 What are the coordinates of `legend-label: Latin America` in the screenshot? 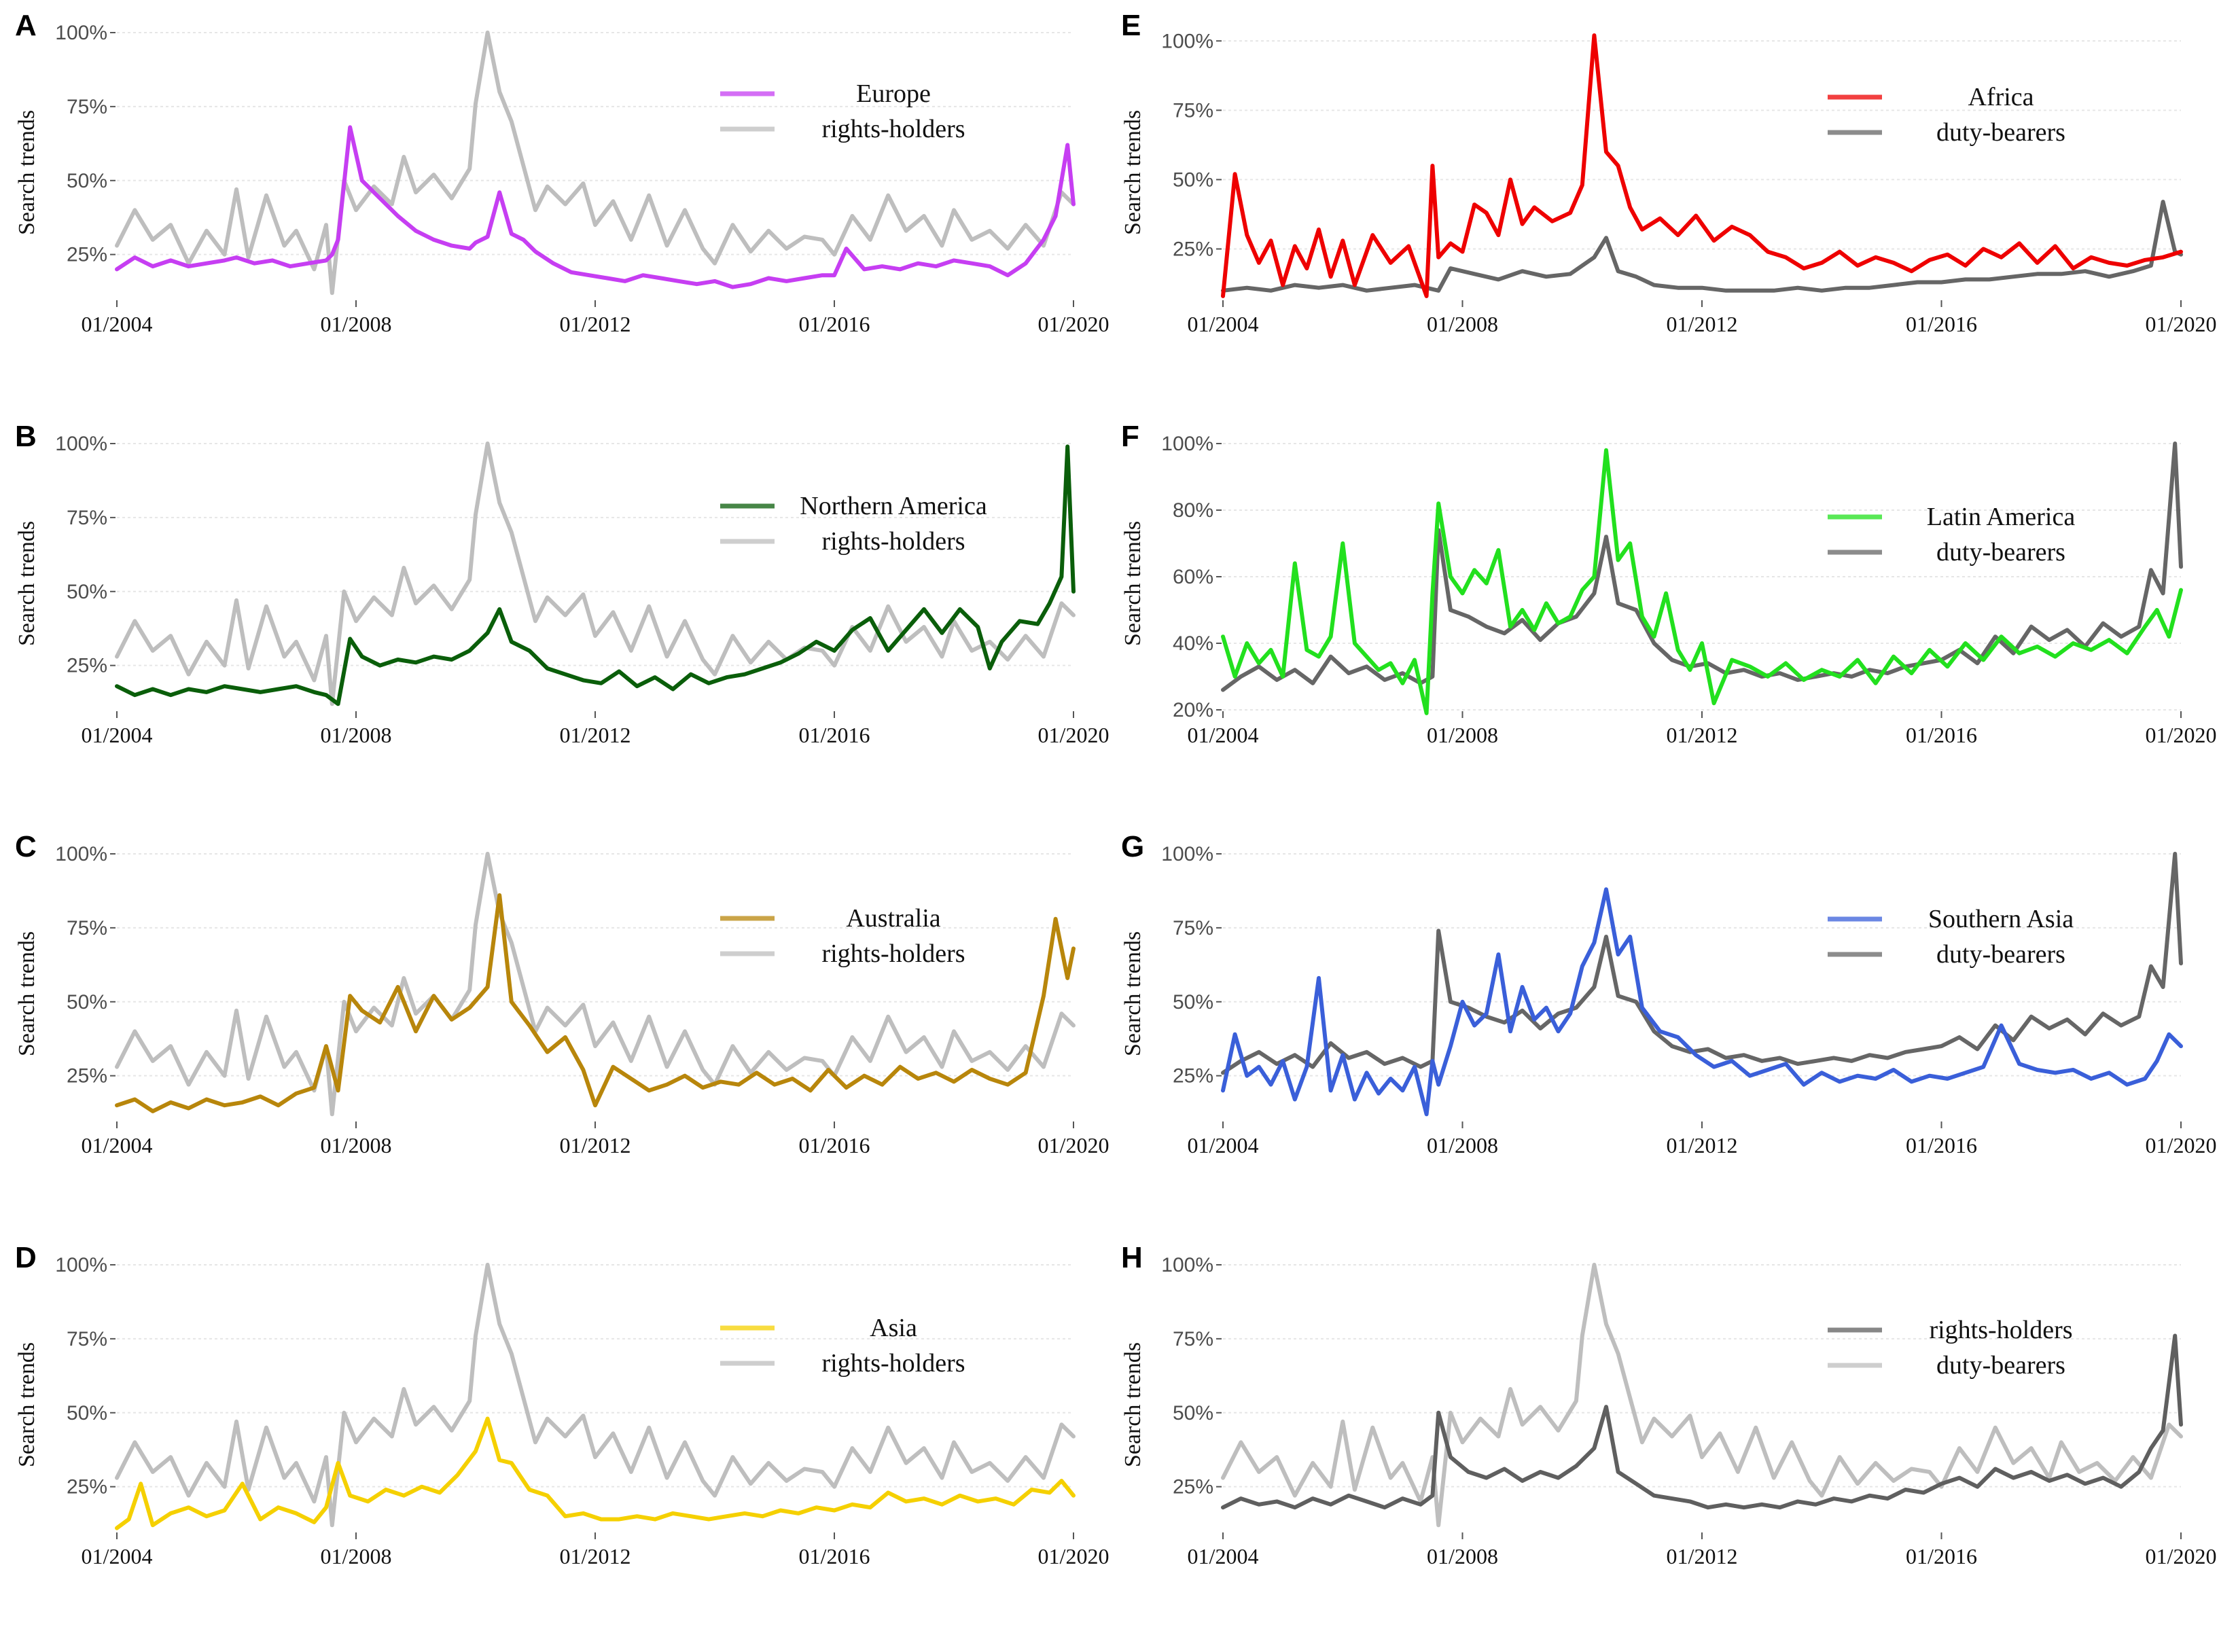 It's located at (2001, 517).